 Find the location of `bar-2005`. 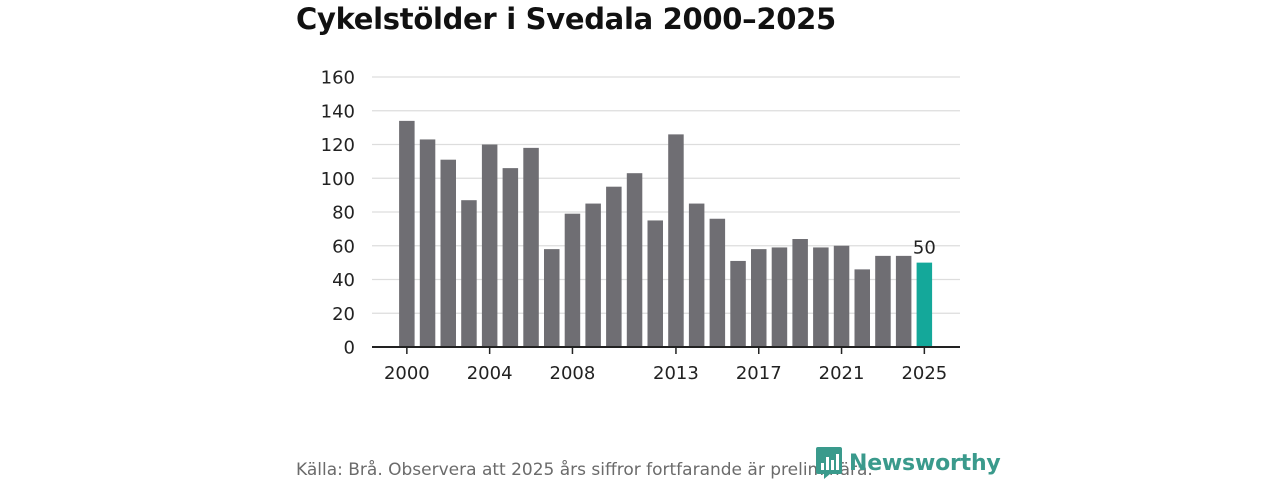

bar-2005 is located at coordinates (510, 257).